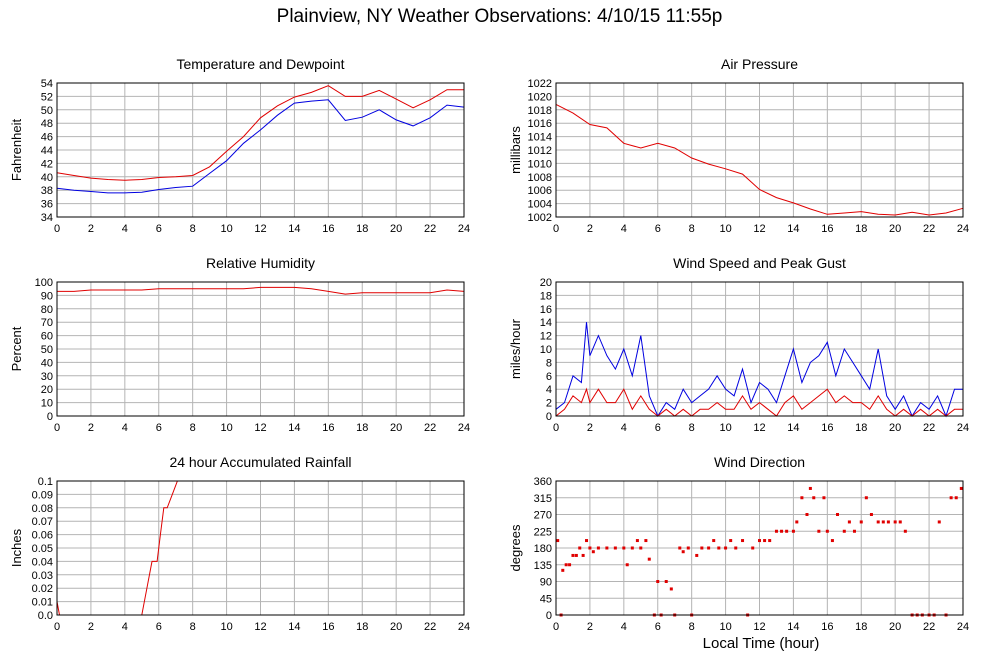  Describe the element at coordinates (546, 583) in the screenshot. I see `direction-y-tick-label: 90` at that location.